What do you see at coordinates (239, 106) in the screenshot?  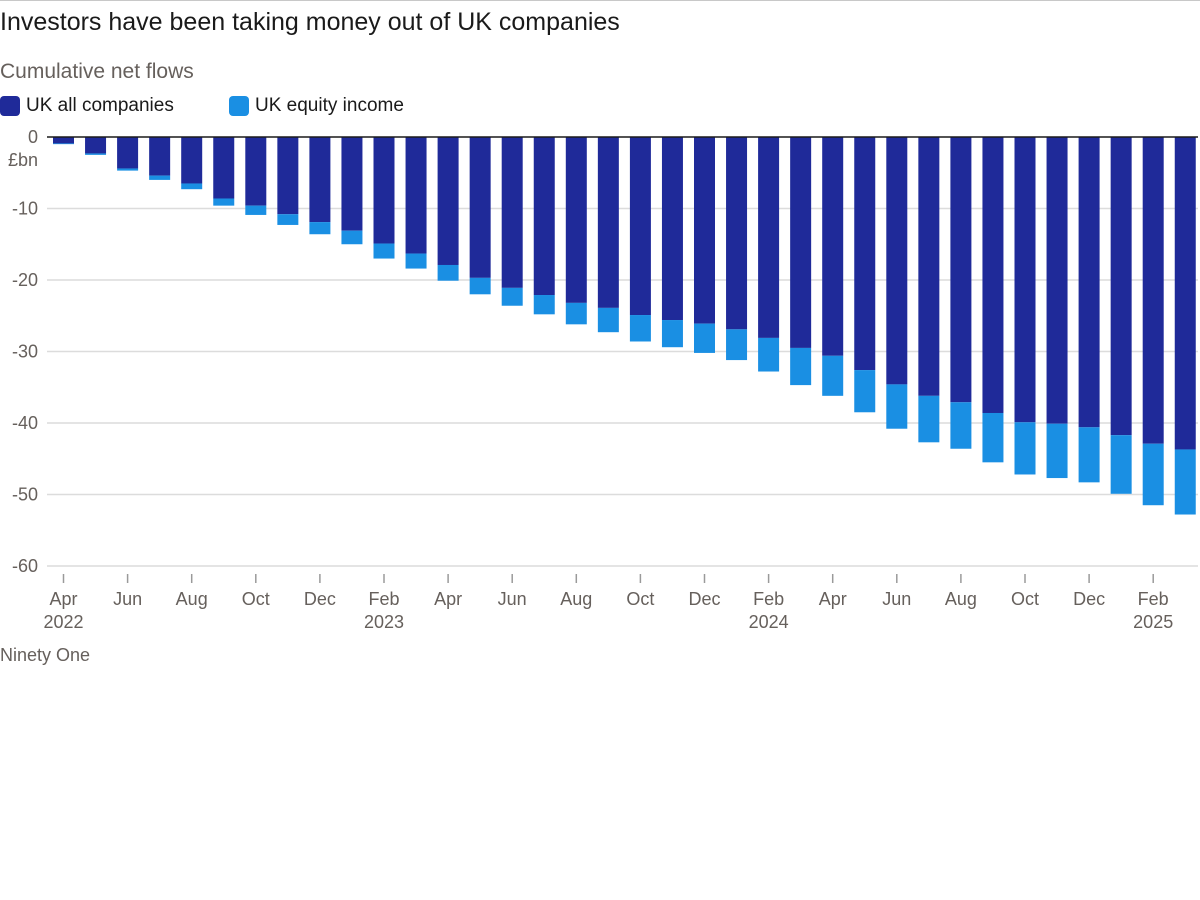 I see `legend-swatch-uk-equity-income` at bounding box center [239, 106].